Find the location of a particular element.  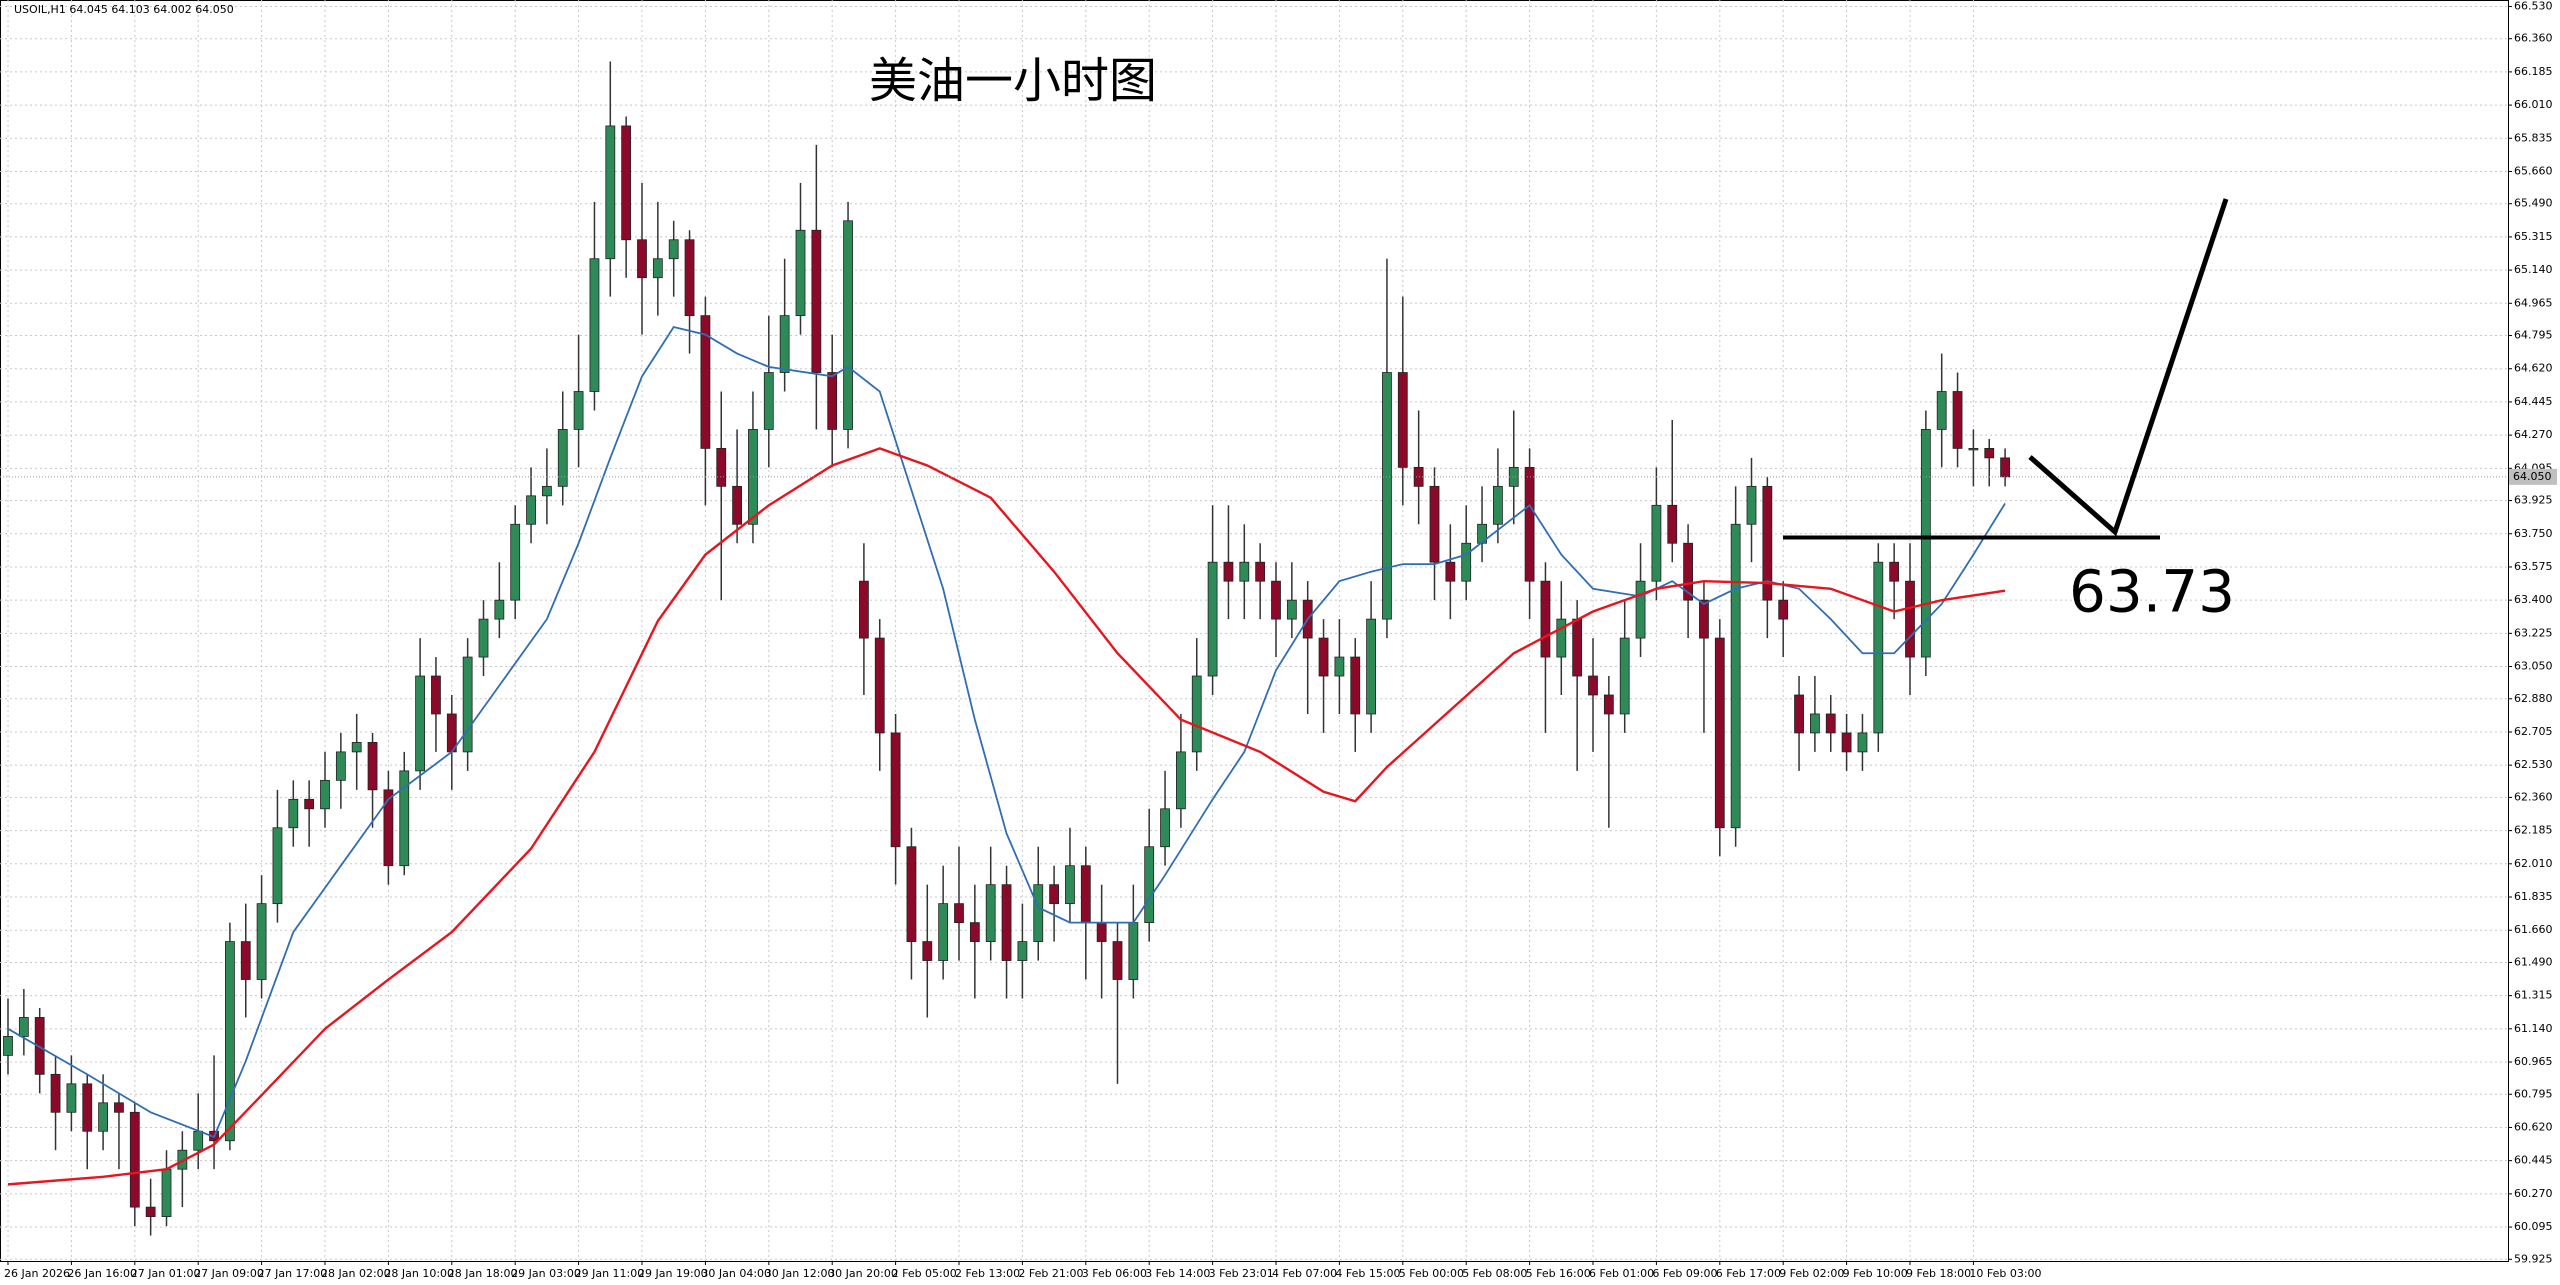

x-tick-label: 28 Jan 02:00 is located at coordinates (356, 1273).